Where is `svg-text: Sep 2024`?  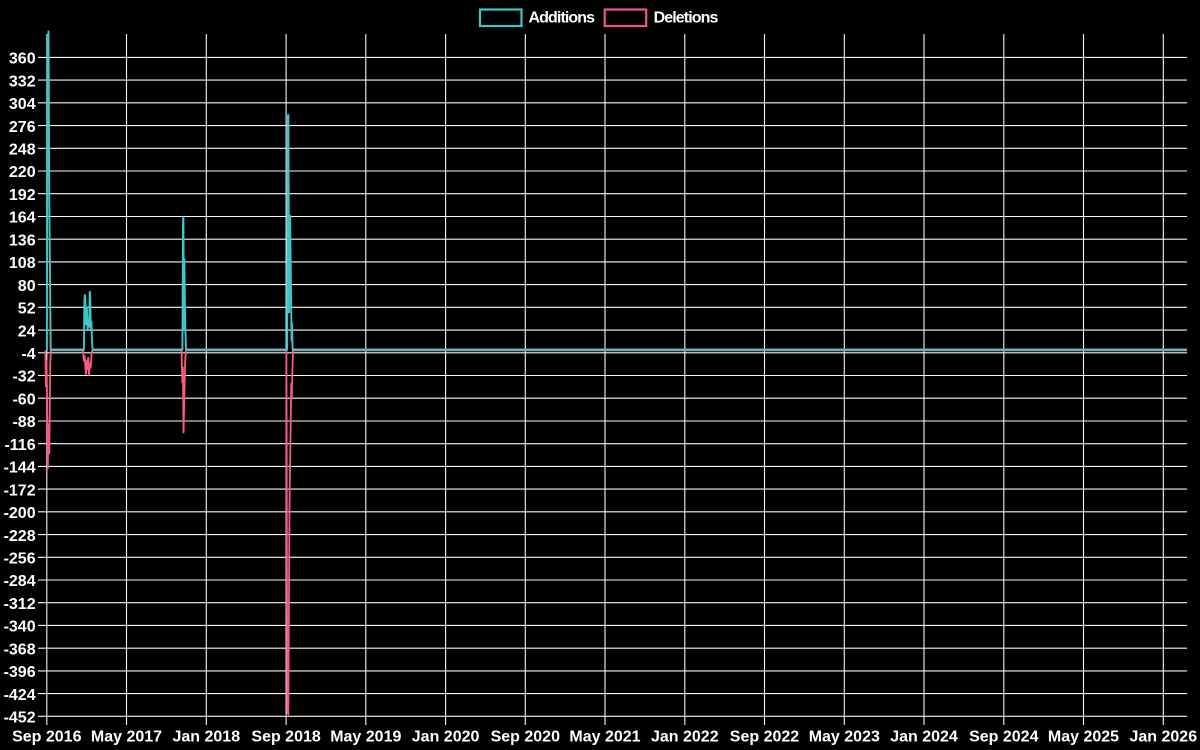 svg-text: Sep 2024 is located at coordinates (1003, 736).